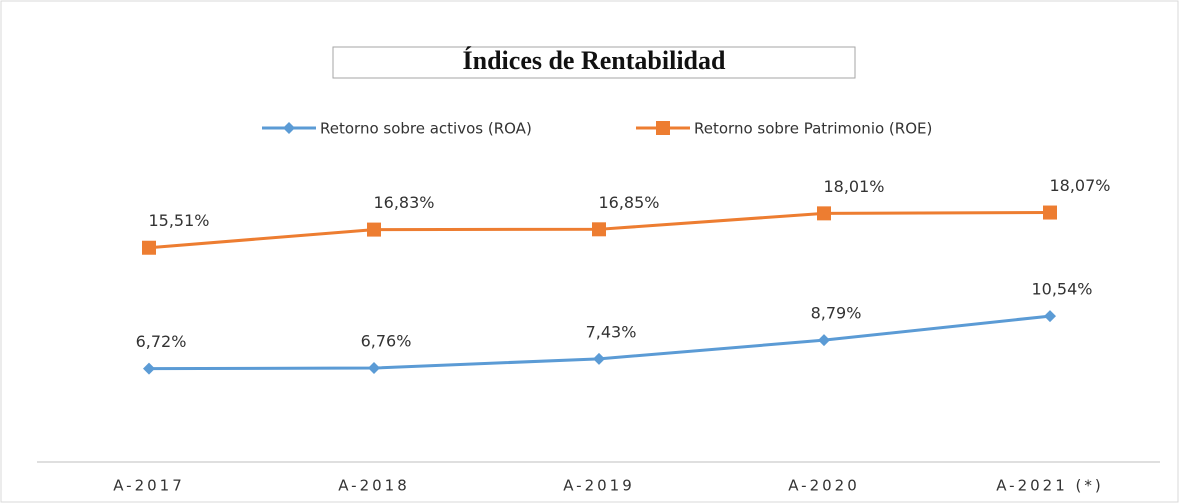  Describe the element at coordinates (374, 486) in the screenshot. I see `x-tick-label: A-2018` at that location.